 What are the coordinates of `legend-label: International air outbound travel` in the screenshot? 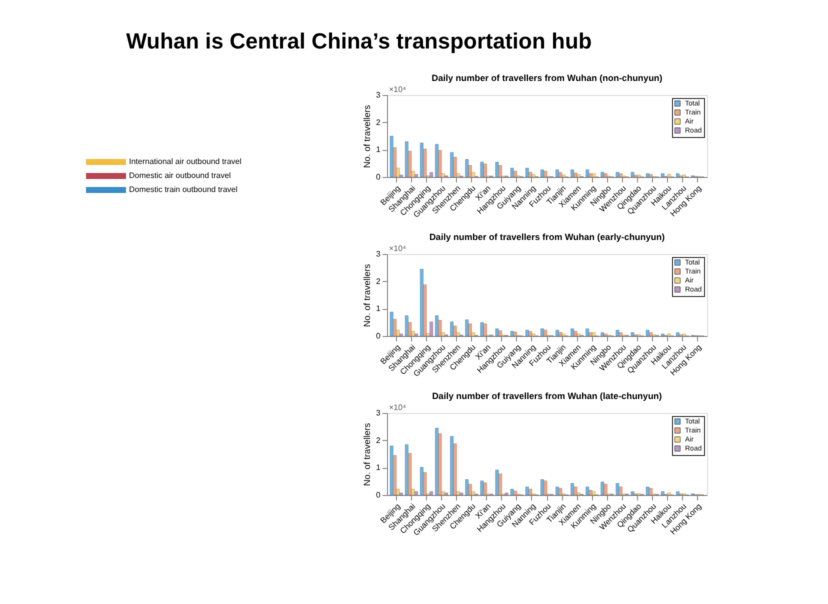 It's located at (185, 161).